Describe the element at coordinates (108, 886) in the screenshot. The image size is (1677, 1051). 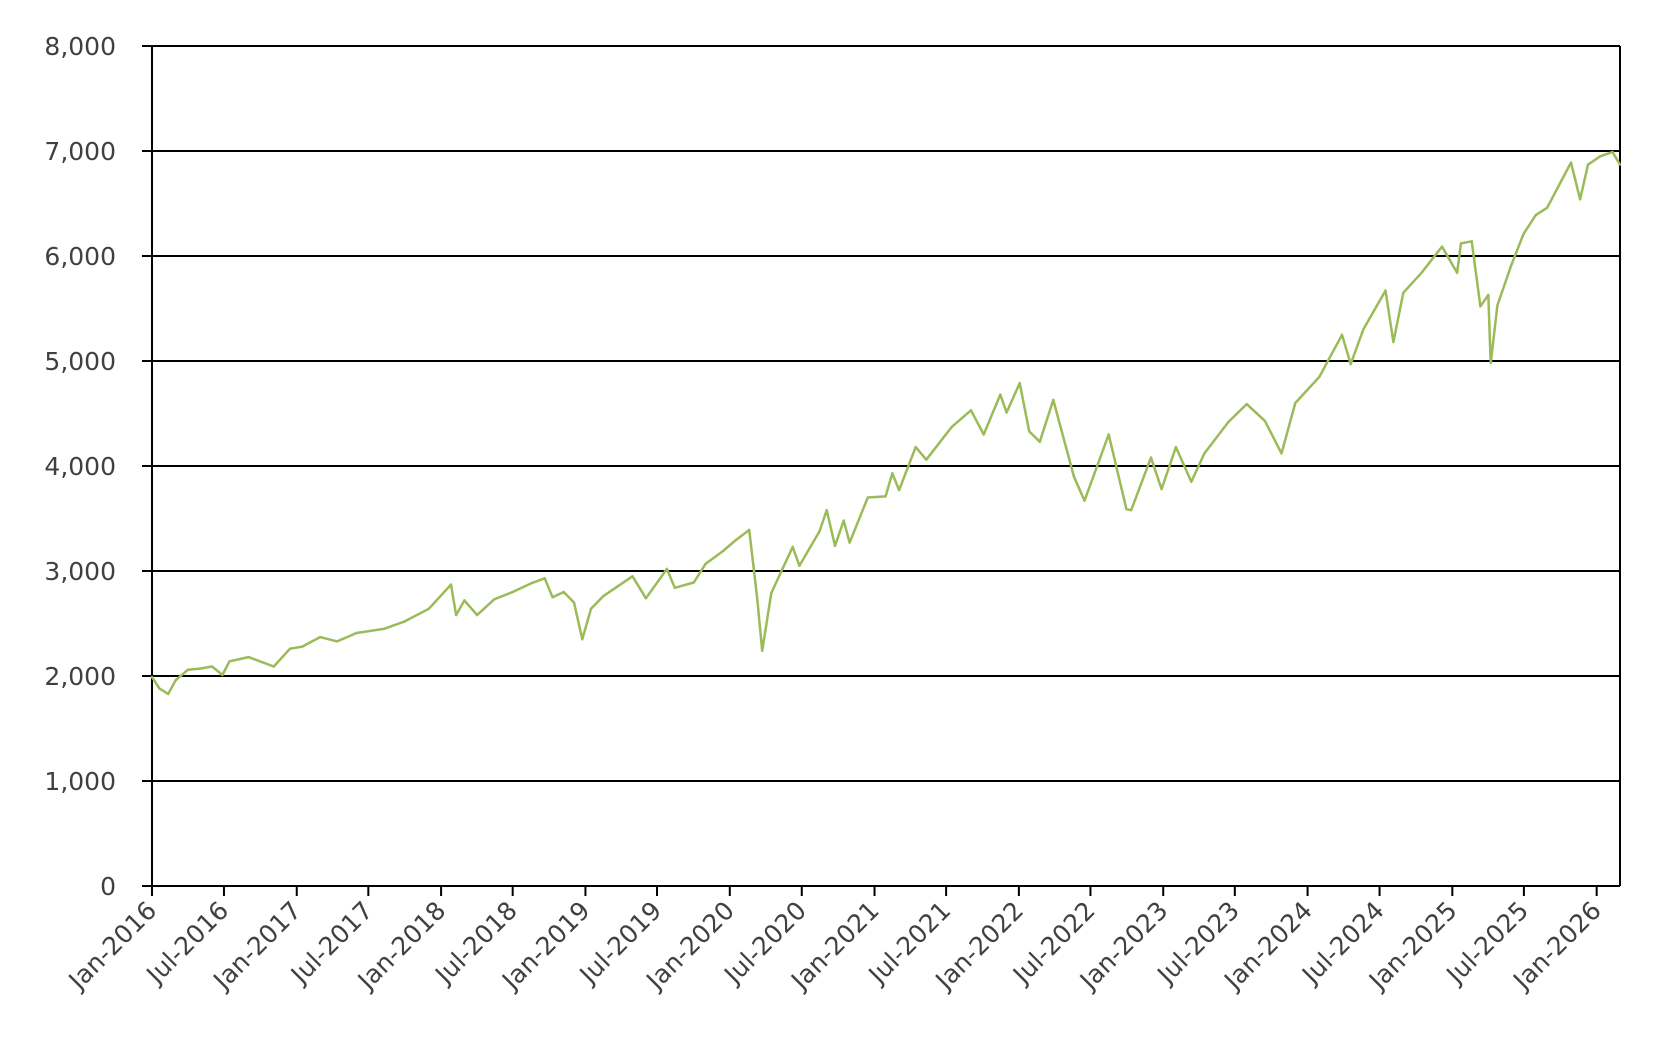
I see `y-tick-label: 0` at that location.